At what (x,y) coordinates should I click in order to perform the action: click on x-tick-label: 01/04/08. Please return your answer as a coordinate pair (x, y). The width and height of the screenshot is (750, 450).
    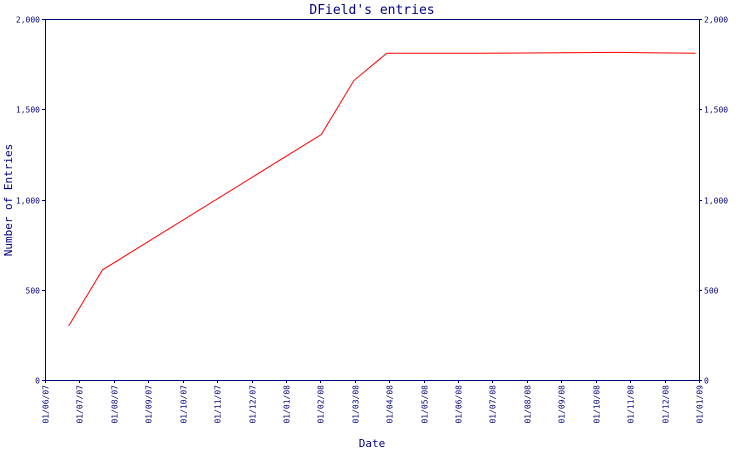
    Looking at the image, I should click on (390, 404).